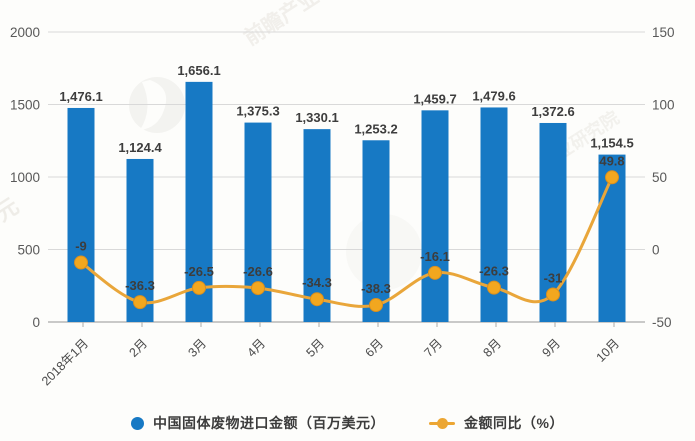 Image resolution: width=695 pixels, height=441 pixels. I want to click on y-axis-left-tick-label: 1000, so click(25, 177).